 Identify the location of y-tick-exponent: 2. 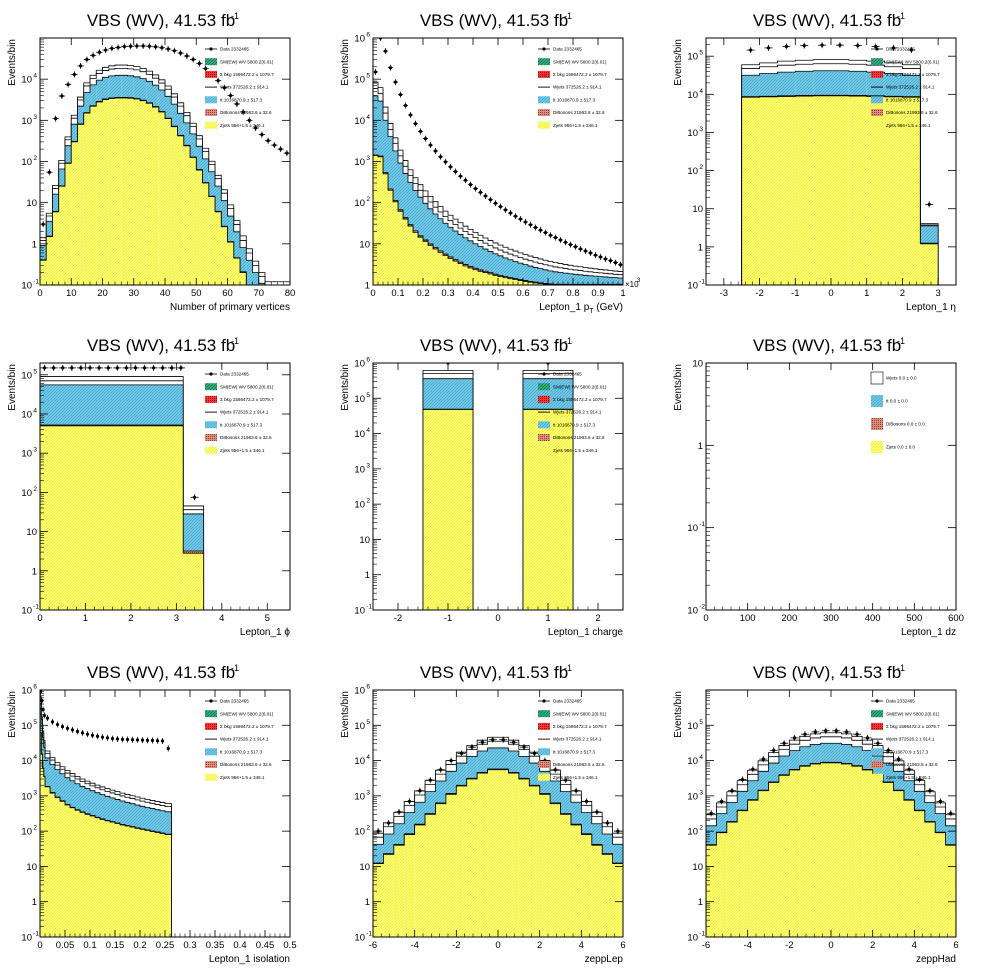
(35, 158).